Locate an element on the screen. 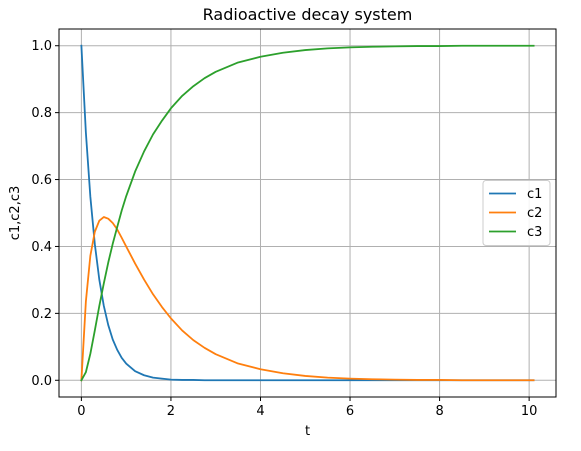 The height and width of the screenshot is (451, 581). y-tick-label: 0.2 is located at coordinates (41, 314).